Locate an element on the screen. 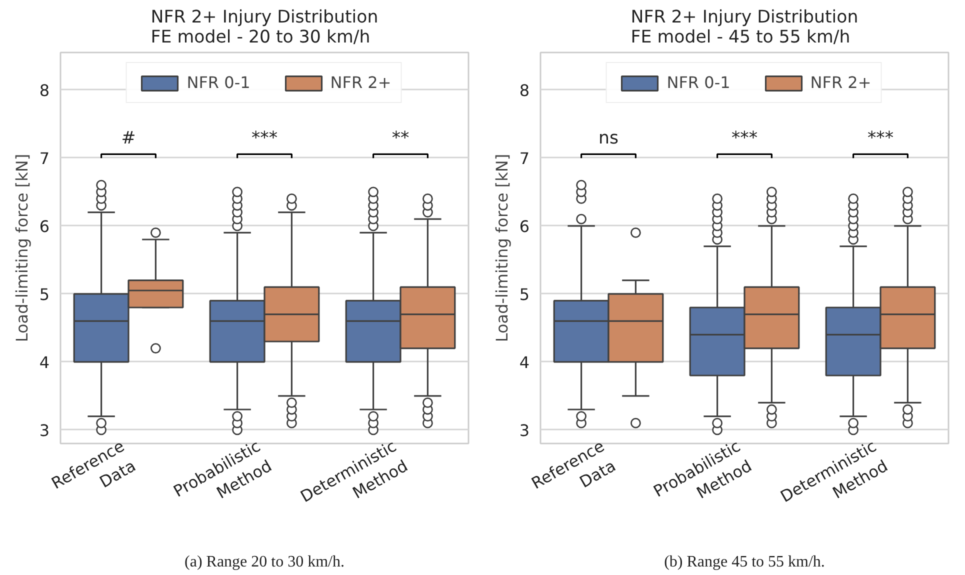  chart-title: NFR 2+ Injury Distribution FE model - 20 to 30 km/h is located at coordinates (264, 28).